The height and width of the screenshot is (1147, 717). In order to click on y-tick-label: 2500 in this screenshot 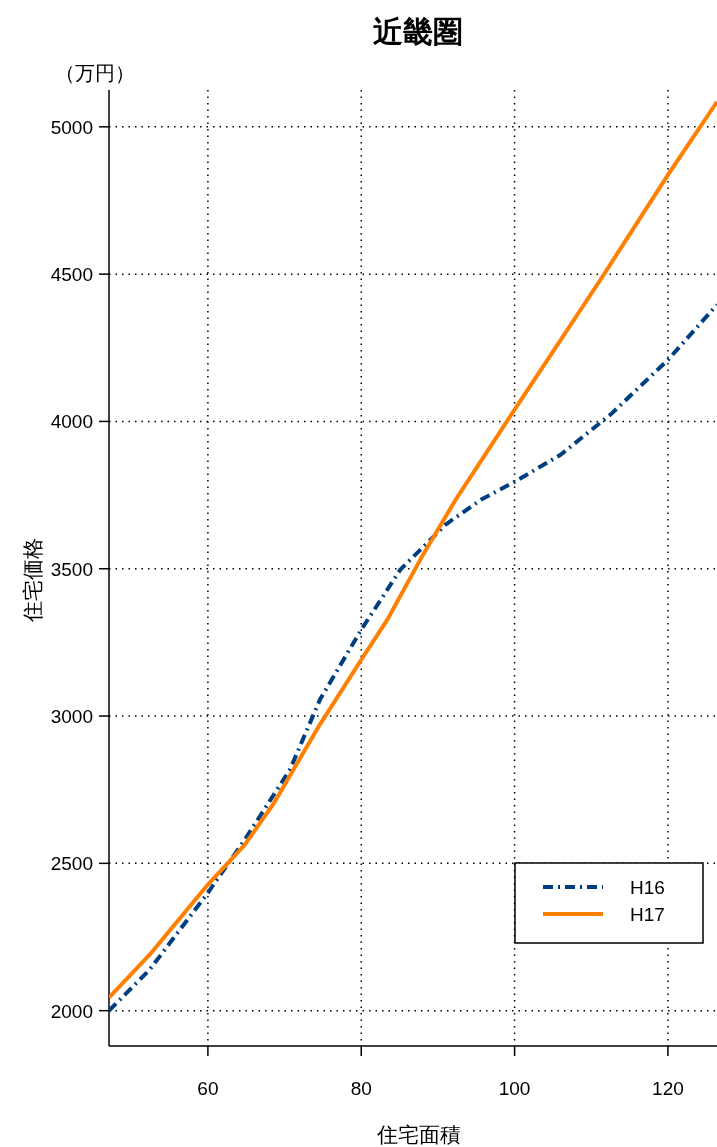, I will do `click(71, 864)`.